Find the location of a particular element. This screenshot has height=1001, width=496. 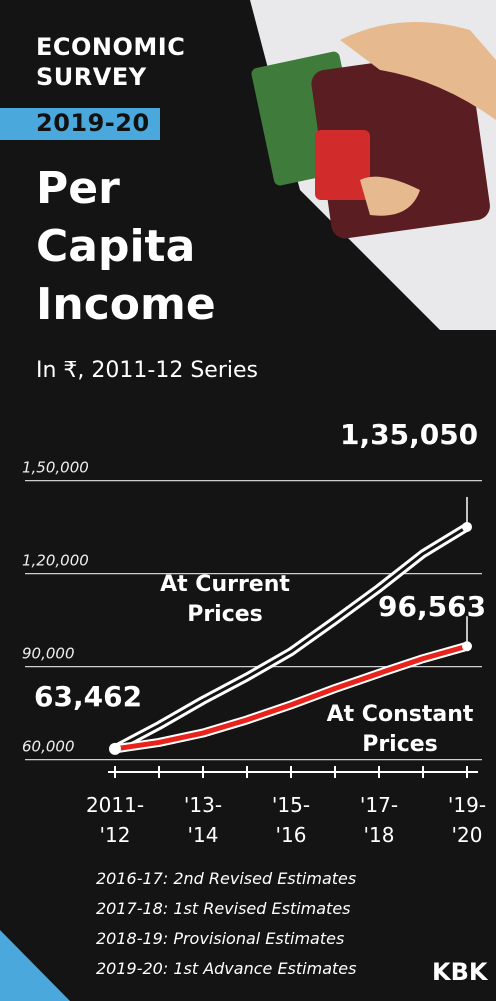

badge-bg is located at coordinates (80, 124).